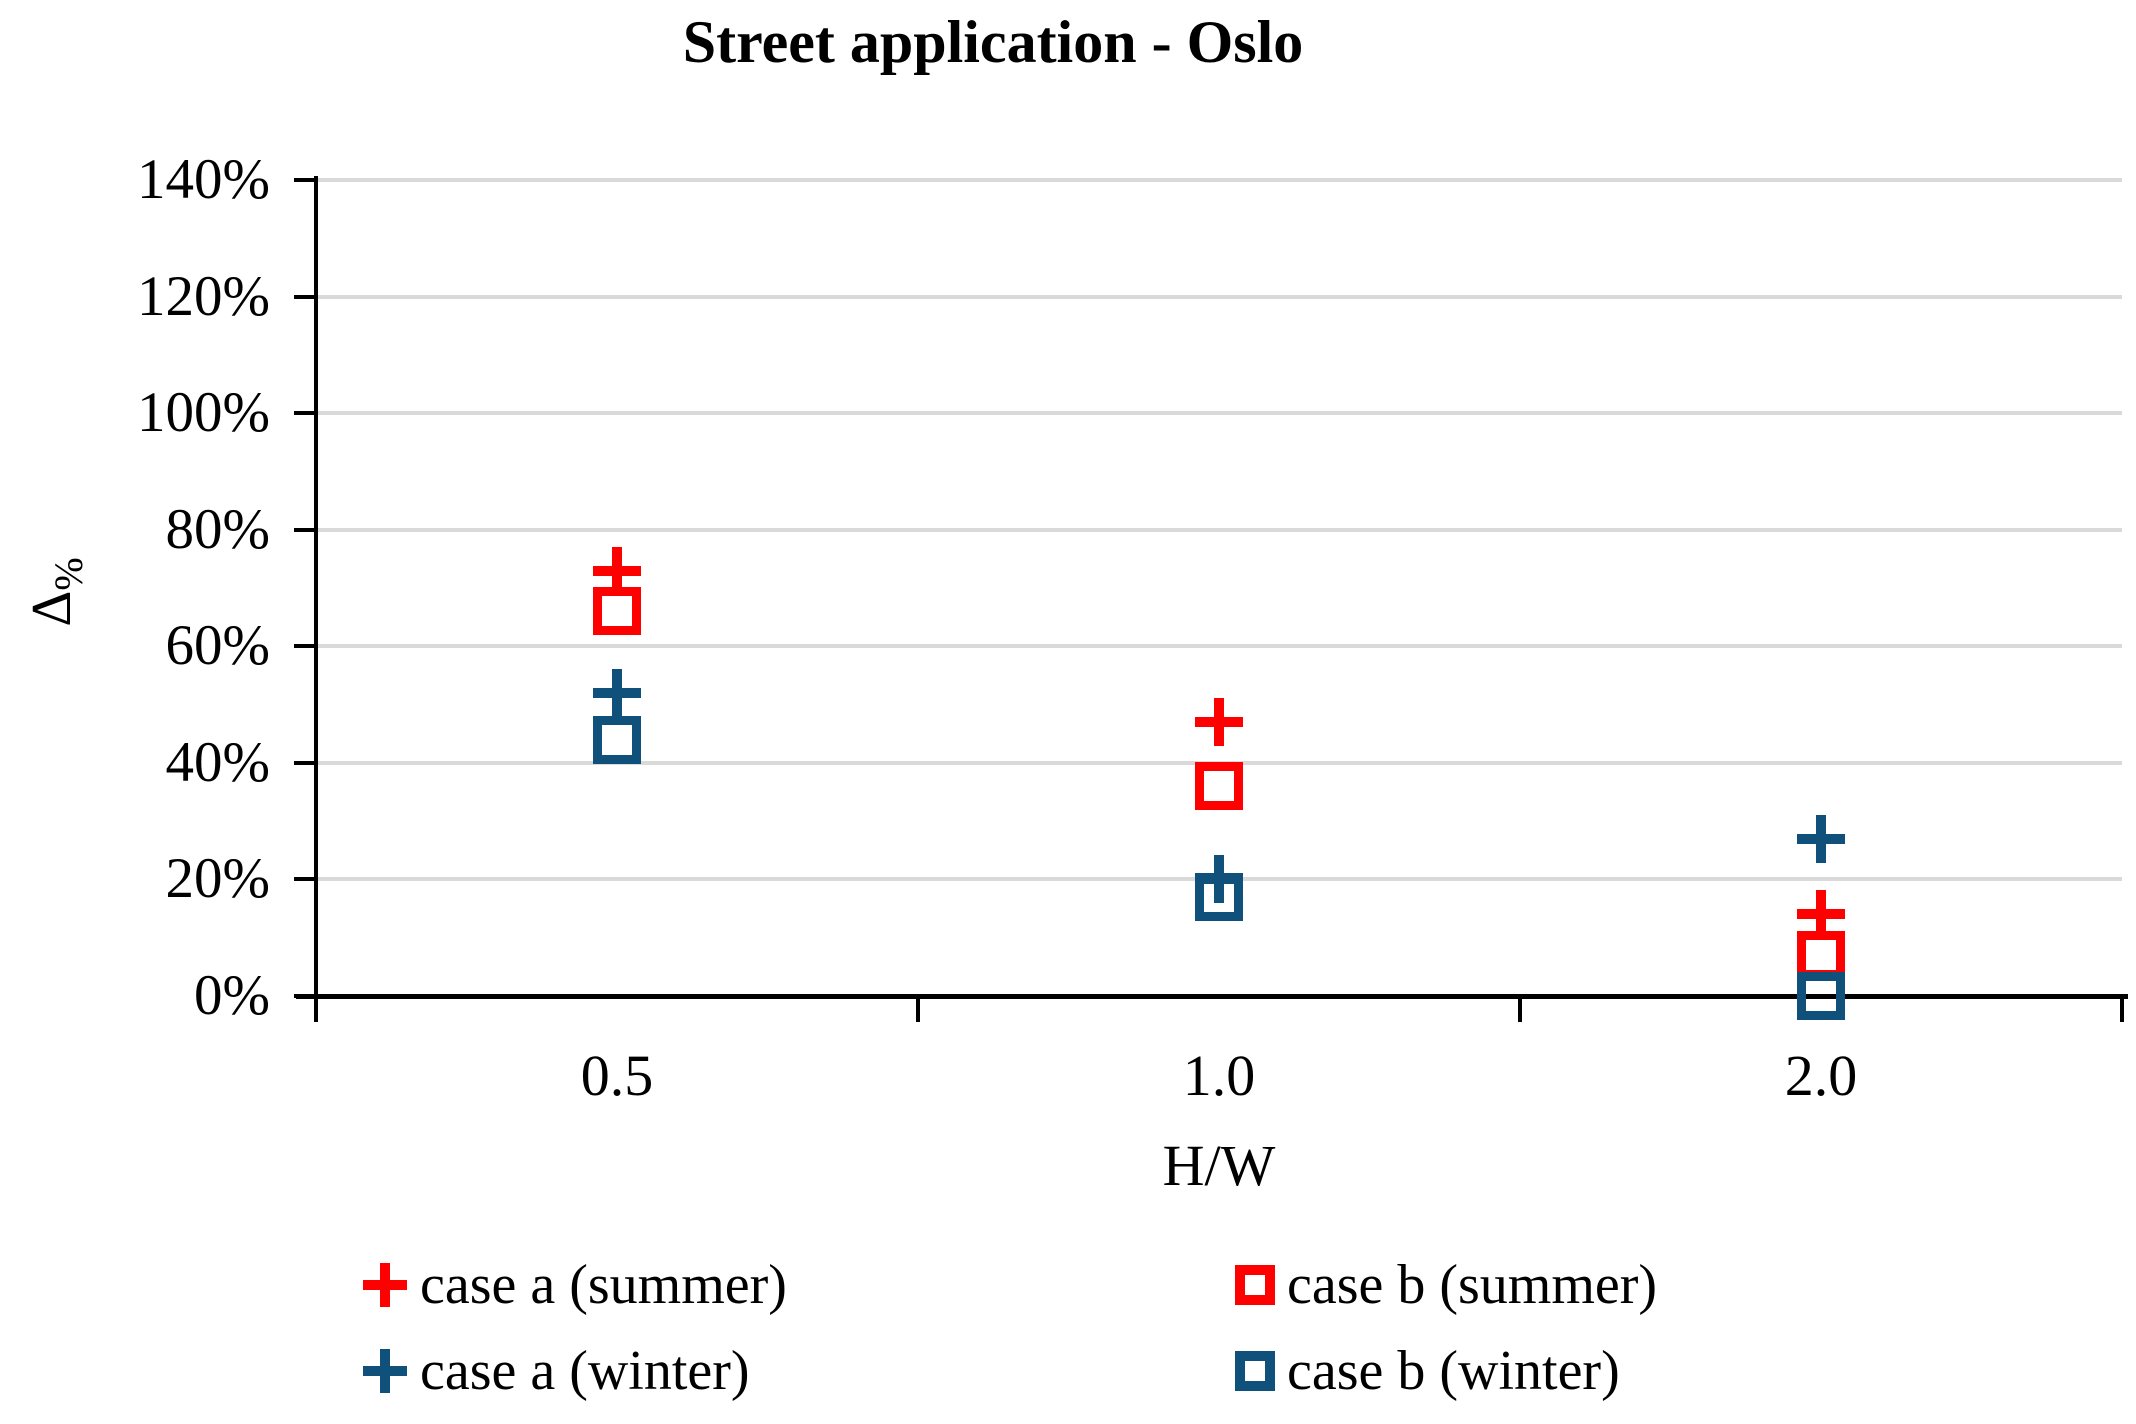 The width and height of the screenshot is (2136, 1424). I want to click on y-tick-label-100%: 100%, so click(203, 413).